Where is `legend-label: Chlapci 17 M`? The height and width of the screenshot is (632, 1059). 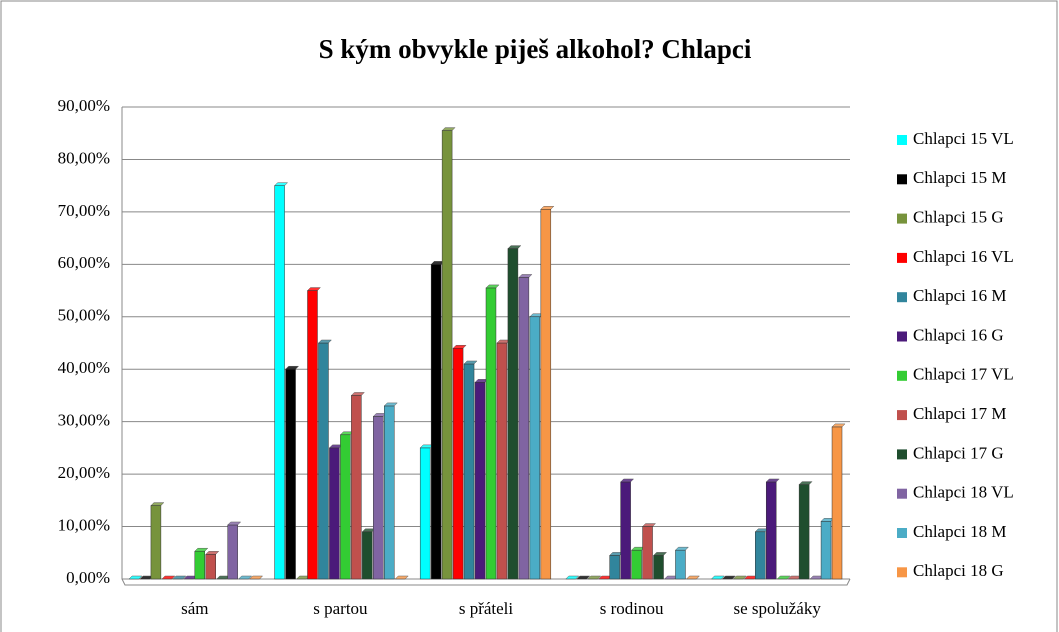
legend-label: Chlapci 17 M is located at coordinates (960, 413).